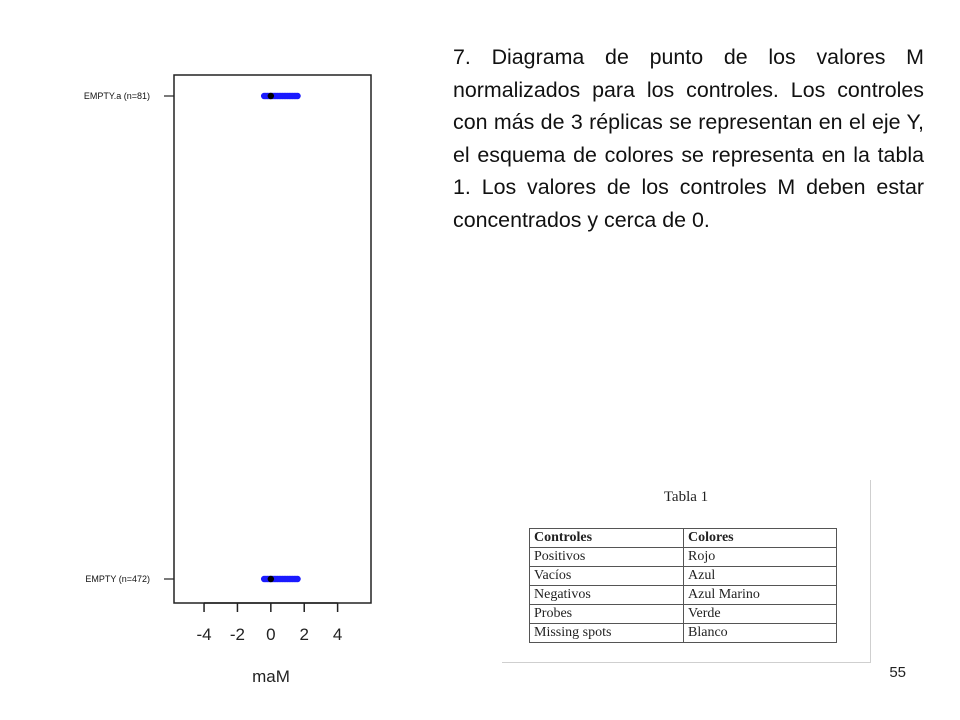 The image size is (960, 720). I want to click on table-cell: Rojo, so click(760, 557).